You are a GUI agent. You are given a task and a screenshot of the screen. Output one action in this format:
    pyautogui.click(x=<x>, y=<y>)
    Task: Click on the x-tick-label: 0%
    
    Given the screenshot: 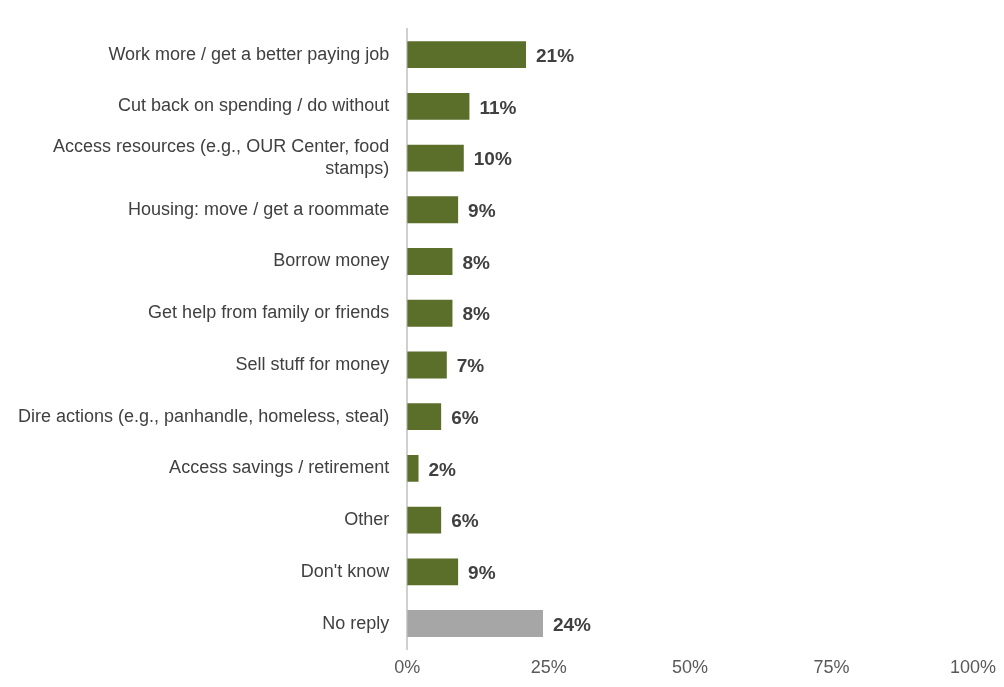 What is the action you would take?
    pyautogui.click(x=407, y=667)
    